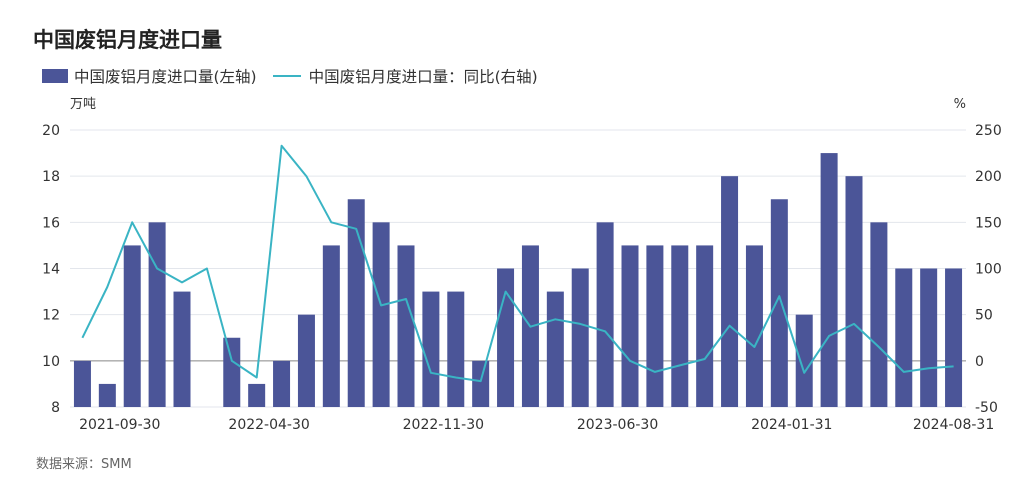 Image resolution: width=1024 pixels, height=484 pixels. What do you see at coordinates (988, 131) in the screenshot?
I see `right-tick-label: 250` at bounding box center [988, 131].